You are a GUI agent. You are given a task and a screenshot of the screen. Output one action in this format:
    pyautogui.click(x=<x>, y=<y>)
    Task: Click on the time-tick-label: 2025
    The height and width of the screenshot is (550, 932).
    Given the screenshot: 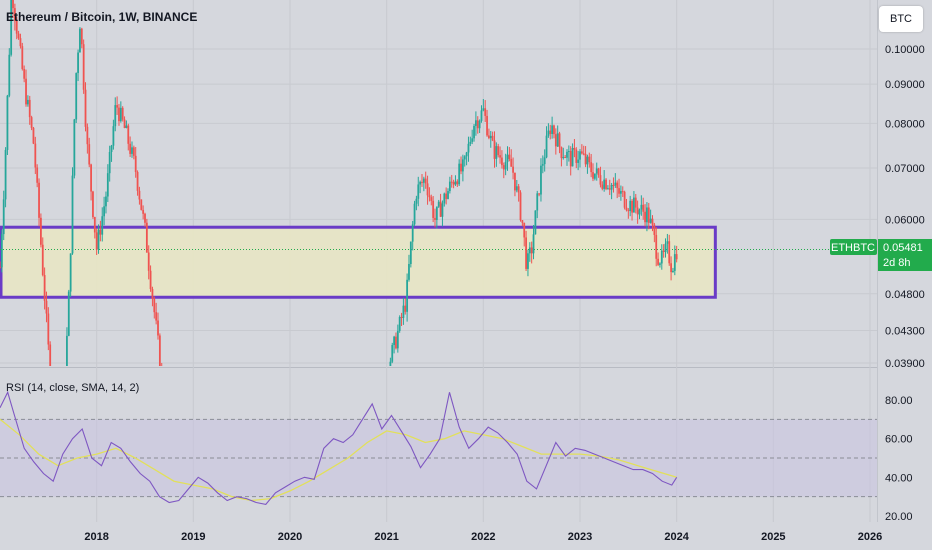 What is the action you would take?
    pyautogui.click(x=773, y=537)
    